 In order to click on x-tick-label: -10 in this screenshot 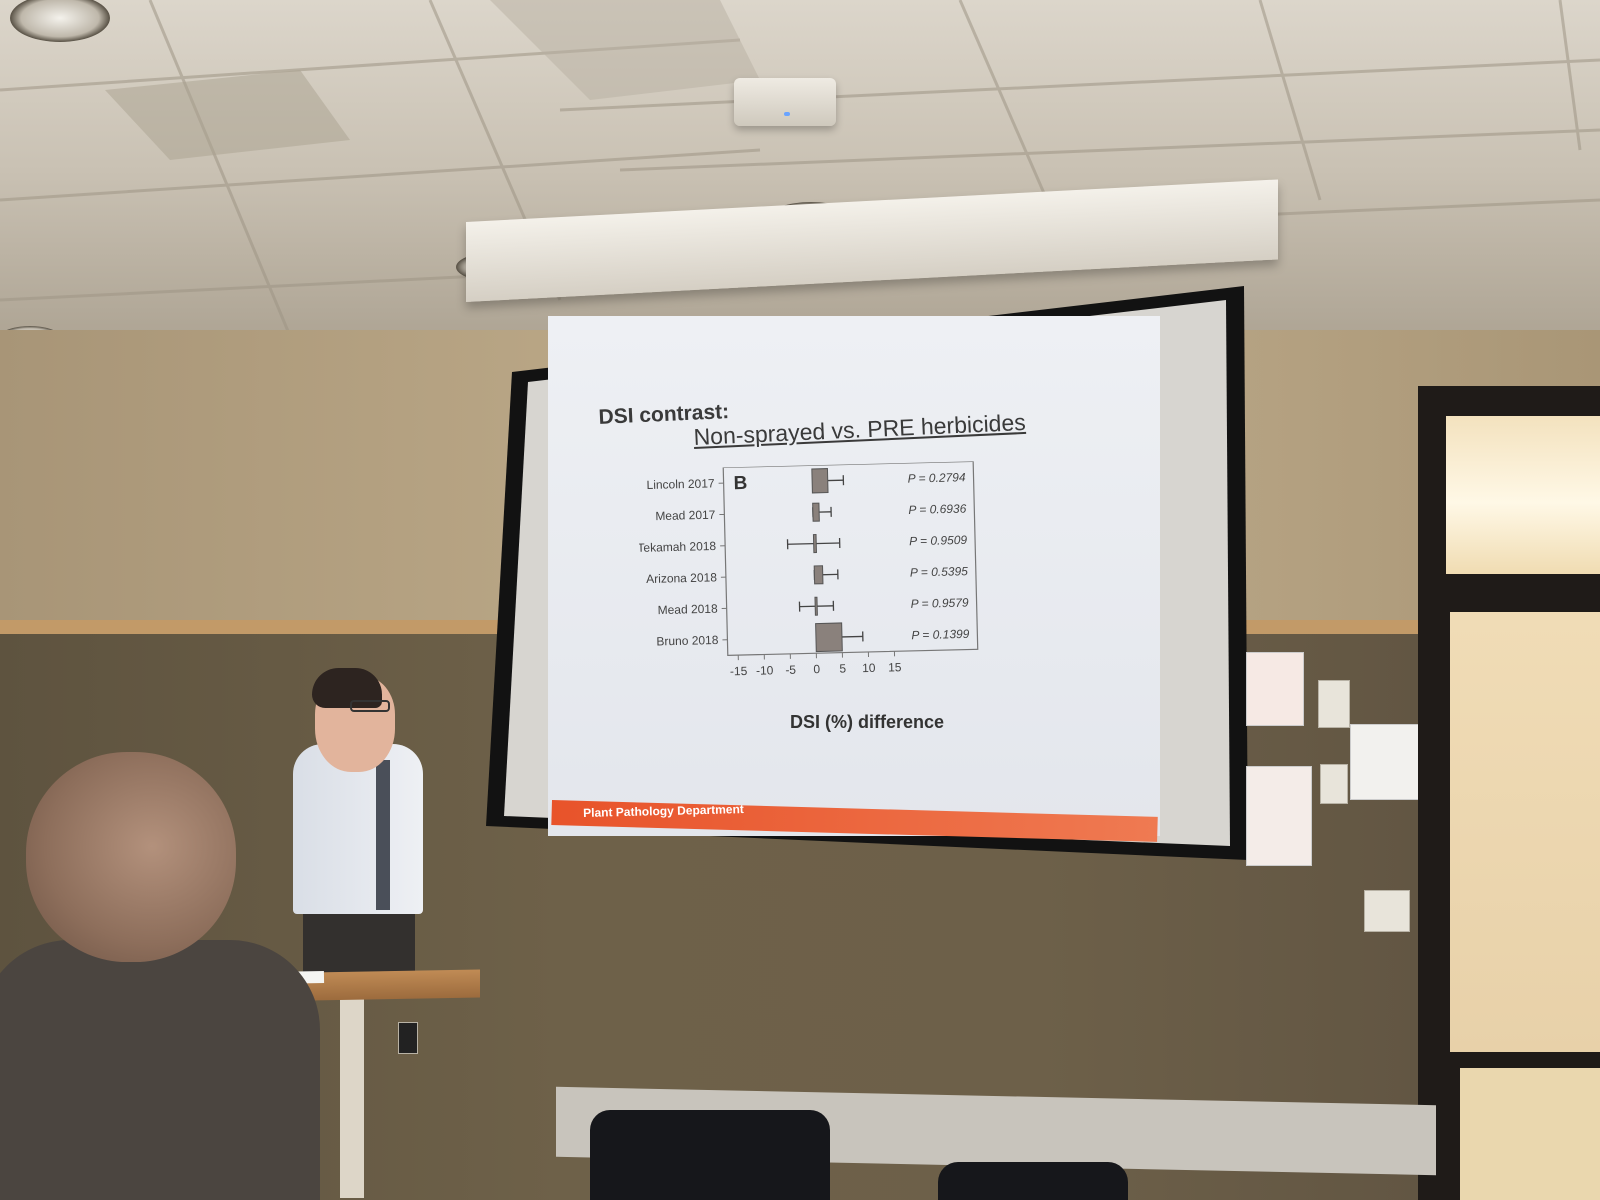, I will do `click(765, 670)`.